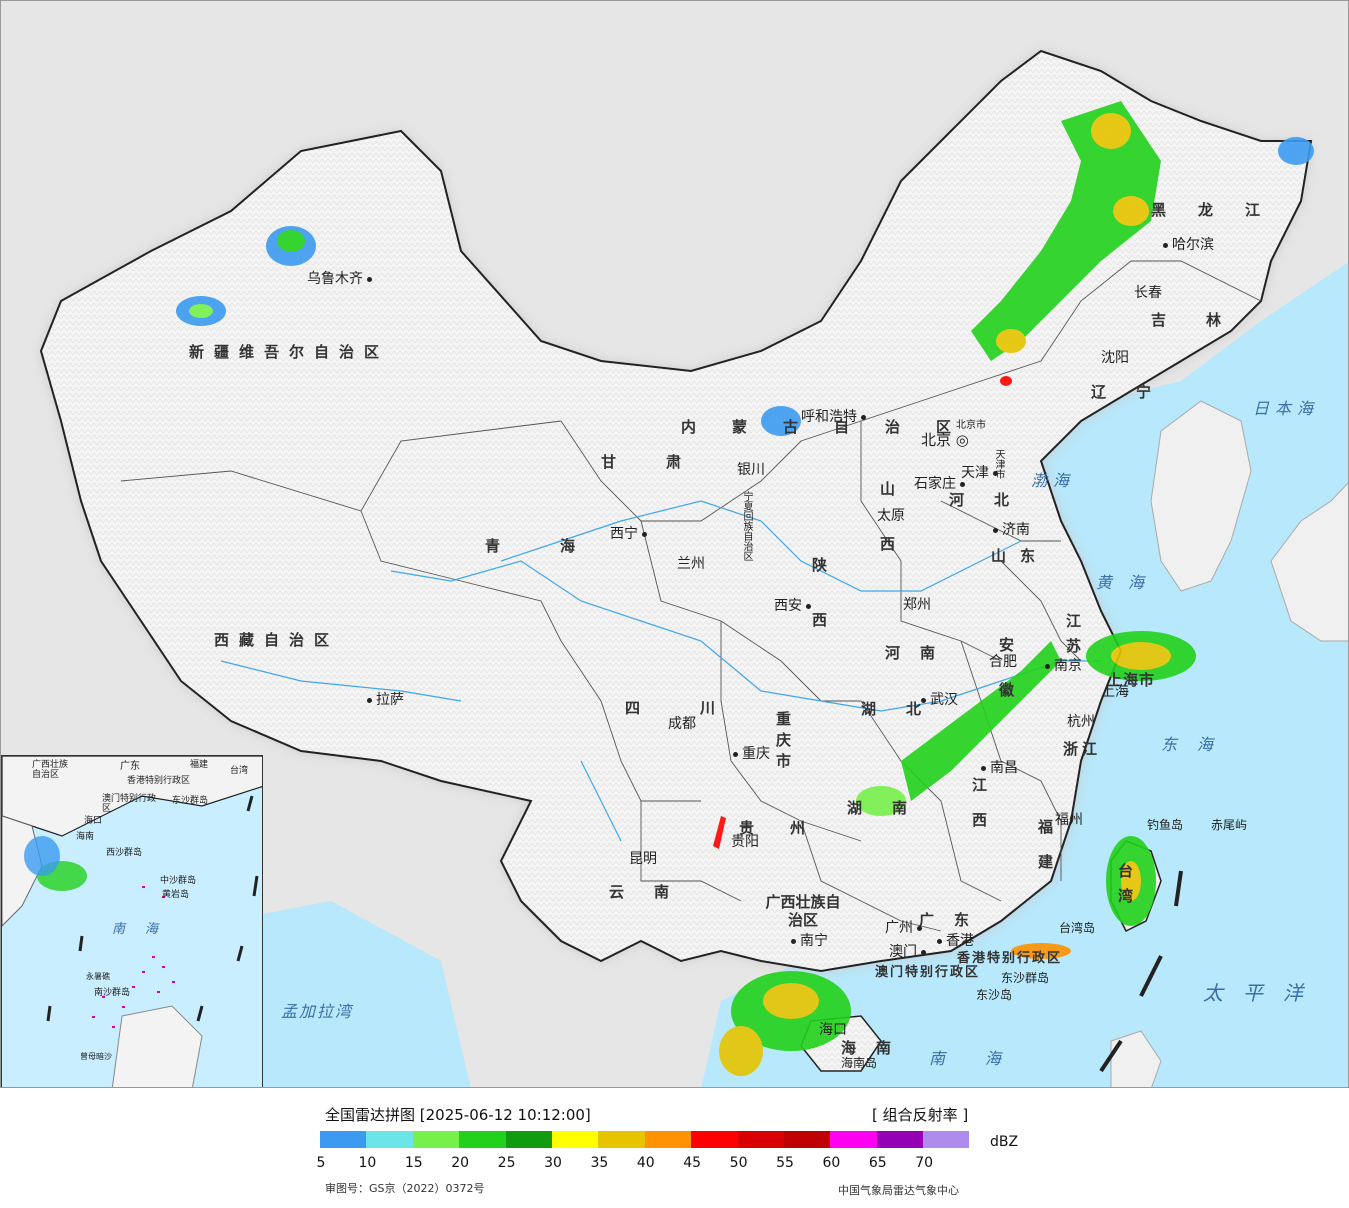 The height and width of the screenshot is (1208, 1349). I want to click on province-label-guangdong: 广东, so click(954, 920).